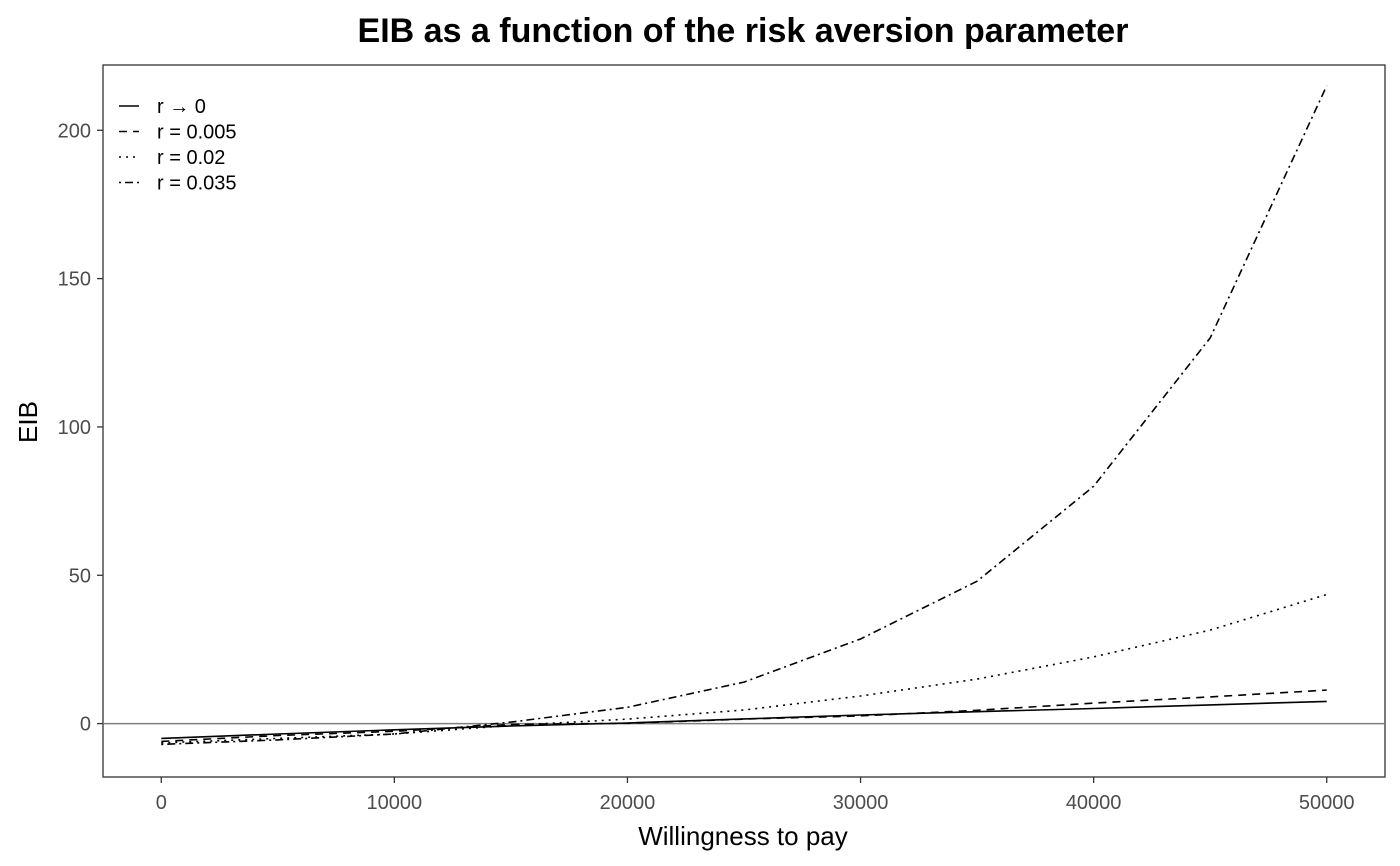  Describe the element at coordinates (197, 133) in the screenshot. I see `legend-label-2: r = 0.005` at that location.